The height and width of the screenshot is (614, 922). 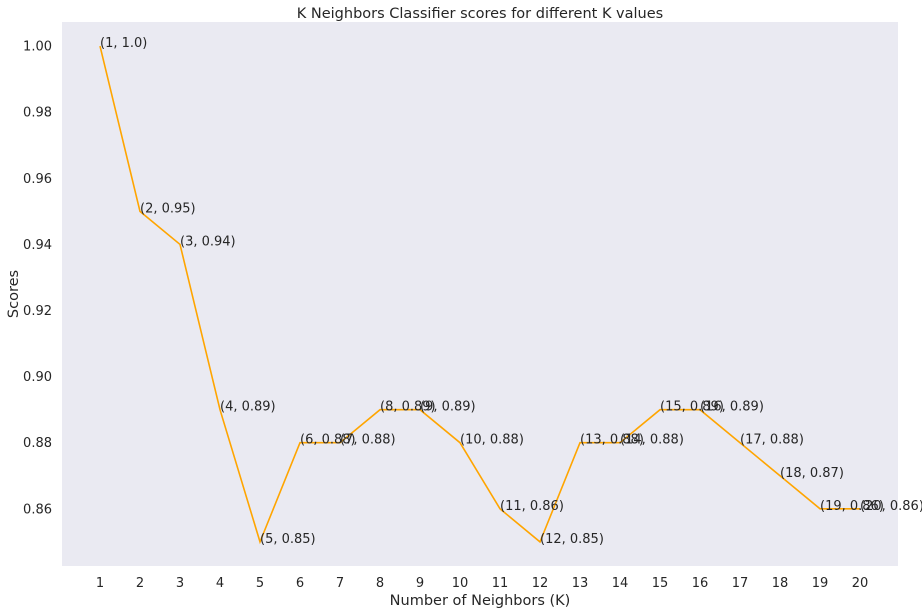 I want to click on y-tick-label: 0.92, so click(x=37, y=311).